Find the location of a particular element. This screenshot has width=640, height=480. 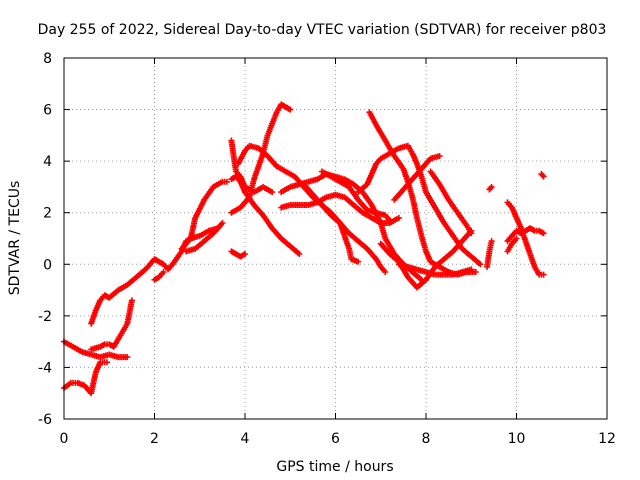

x-tick-label: 10 is located at coordinates (517, 439).